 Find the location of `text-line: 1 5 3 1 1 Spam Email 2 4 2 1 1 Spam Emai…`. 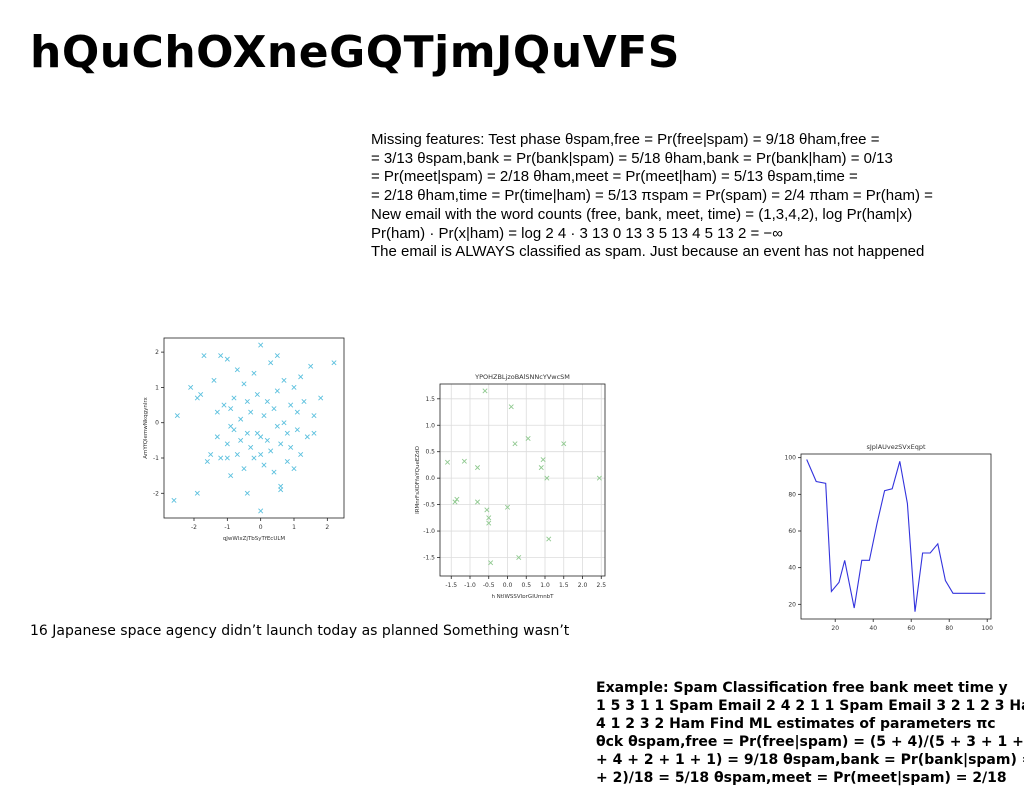

text-line: 1 5 3 1 1 Spam Email 2 4 2 1 1 Spam Emai… is located at coordinates (810, 706).